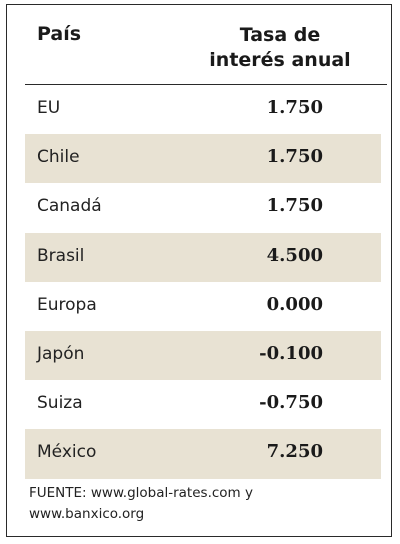 The image size is (400, 544). I want to click on header-rate-line2: interés anual, so click(280, 60).